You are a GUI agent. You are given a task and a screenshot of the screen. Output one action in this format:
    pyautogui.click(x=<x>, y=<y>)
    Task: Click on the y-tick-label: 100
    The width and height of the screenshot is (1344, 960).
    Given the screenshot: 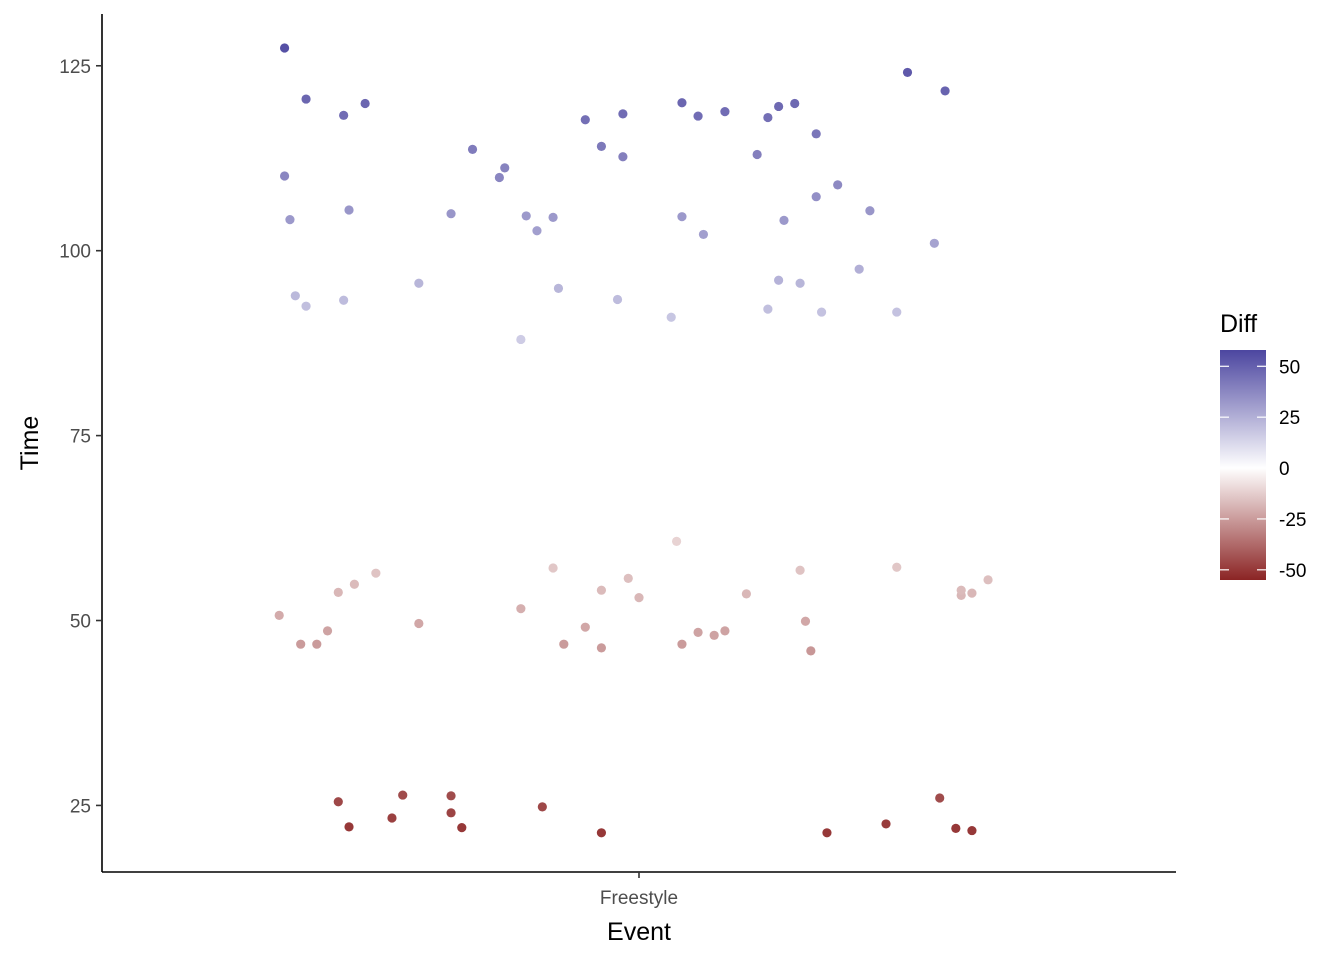 What is the action you would take?
    pyautogui.click(x=75, y=252)
    